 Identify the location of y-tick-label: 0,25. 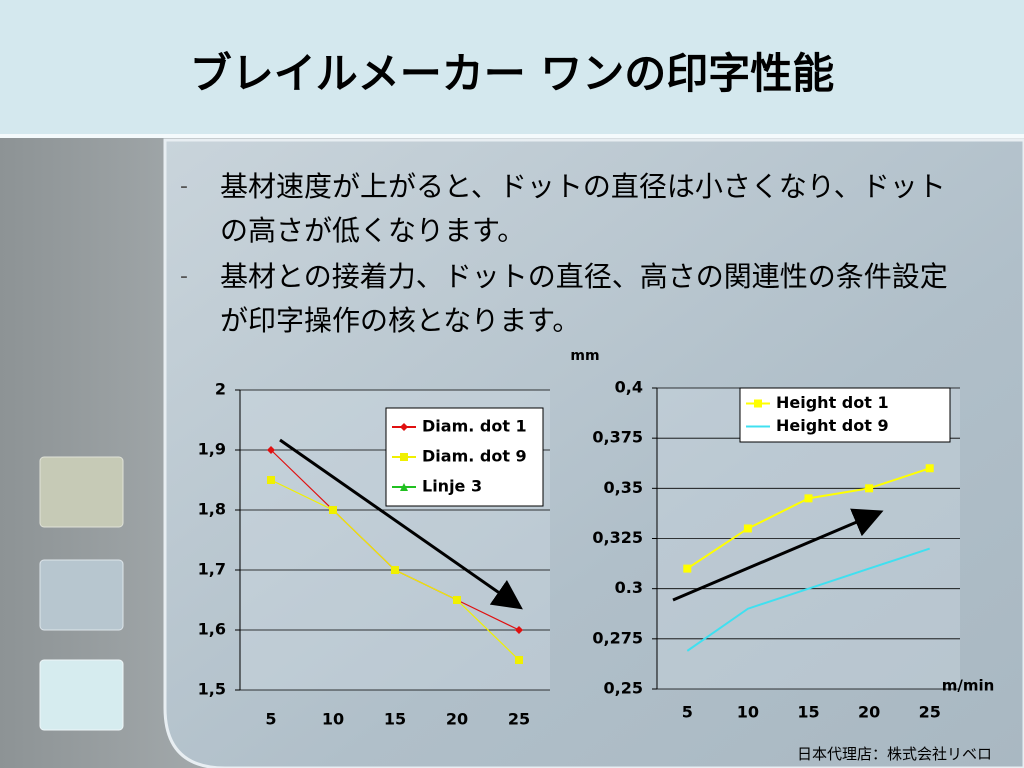
(623, 688).